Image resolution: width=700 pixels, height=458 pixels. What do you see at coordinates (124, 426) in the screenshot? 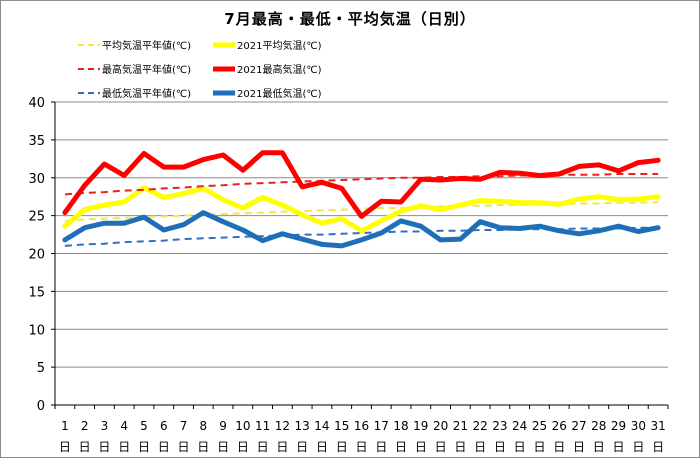
I see `x-tick-label: 4` at bounding box center [124, 426].